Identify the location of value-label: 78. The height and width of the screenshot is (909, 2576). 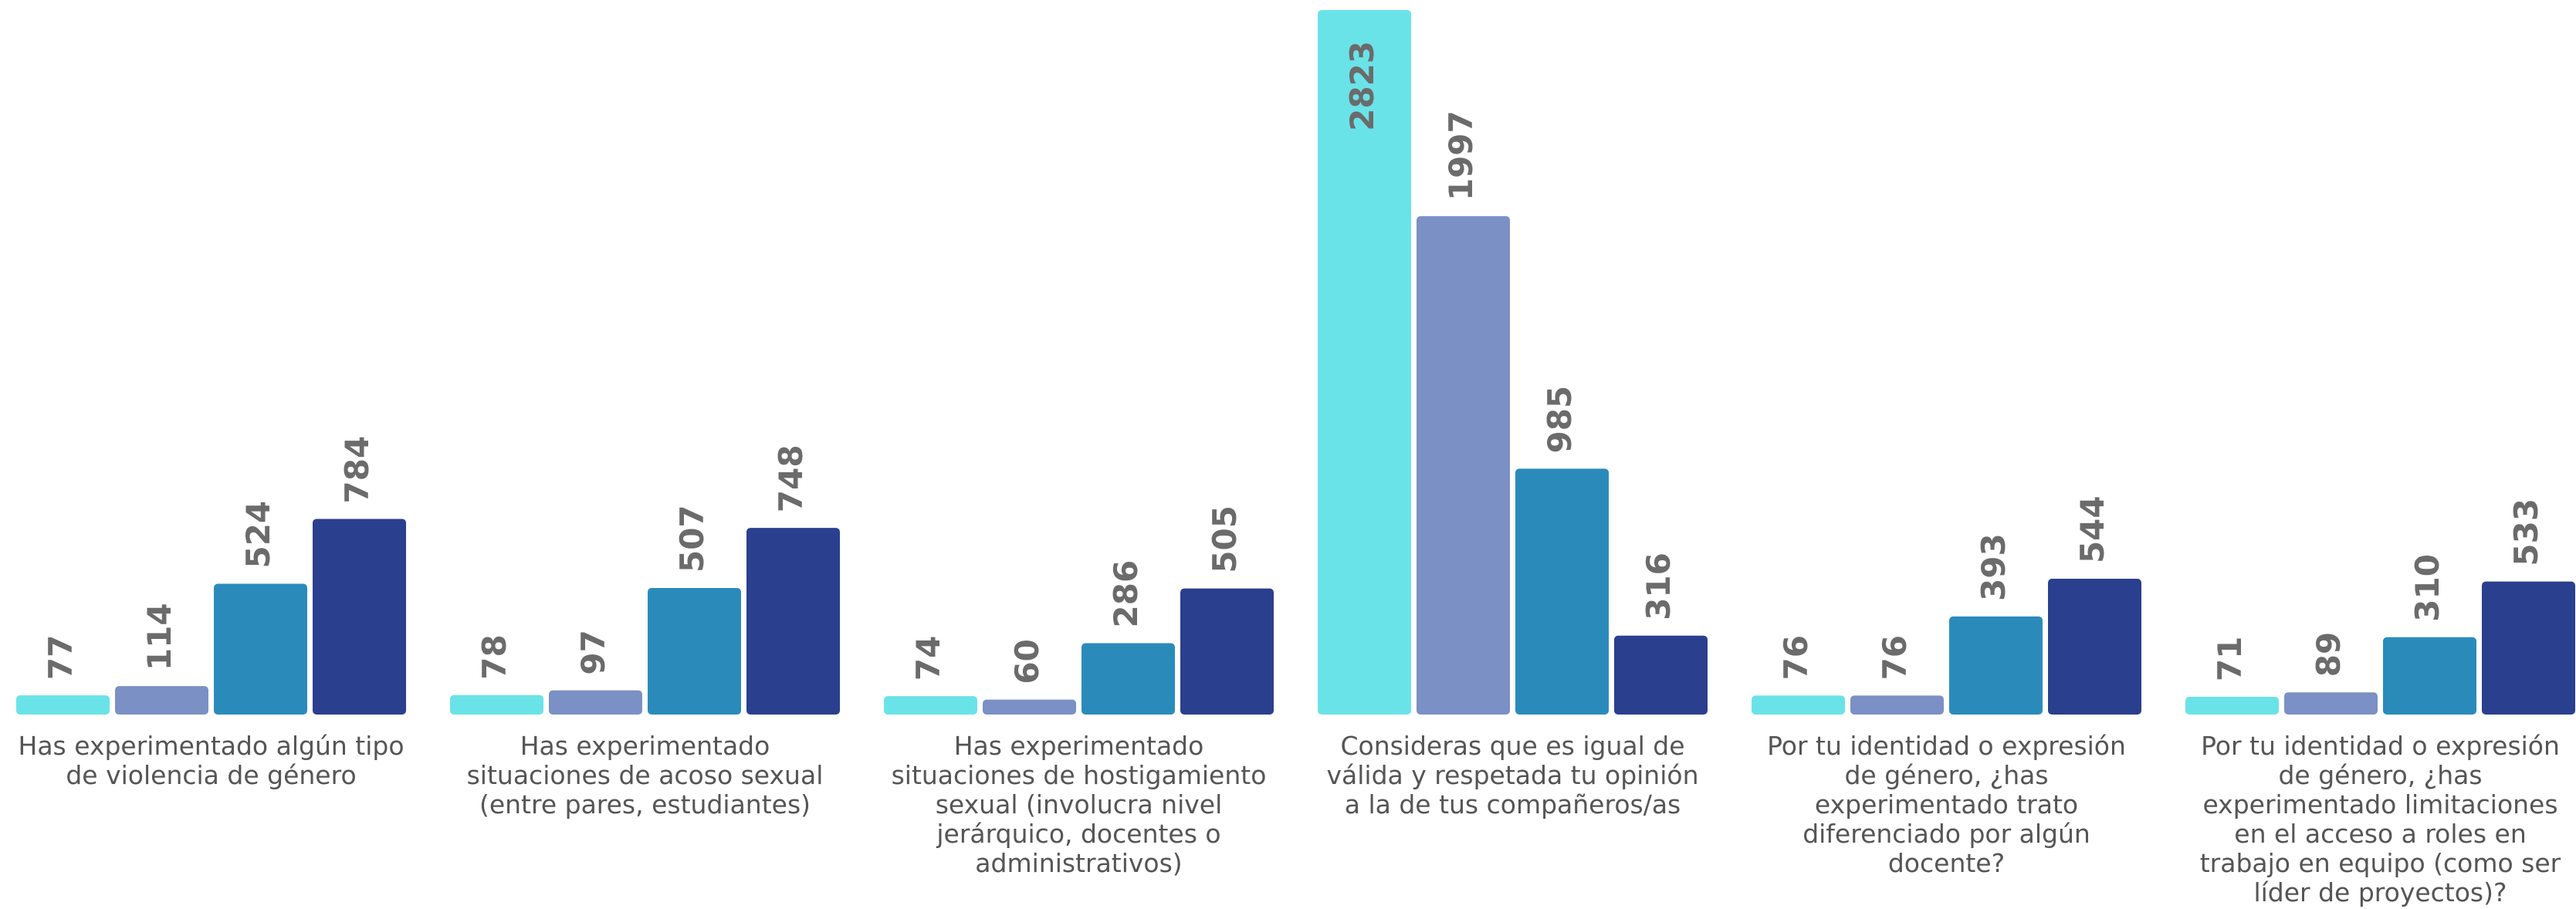
(494, 656).